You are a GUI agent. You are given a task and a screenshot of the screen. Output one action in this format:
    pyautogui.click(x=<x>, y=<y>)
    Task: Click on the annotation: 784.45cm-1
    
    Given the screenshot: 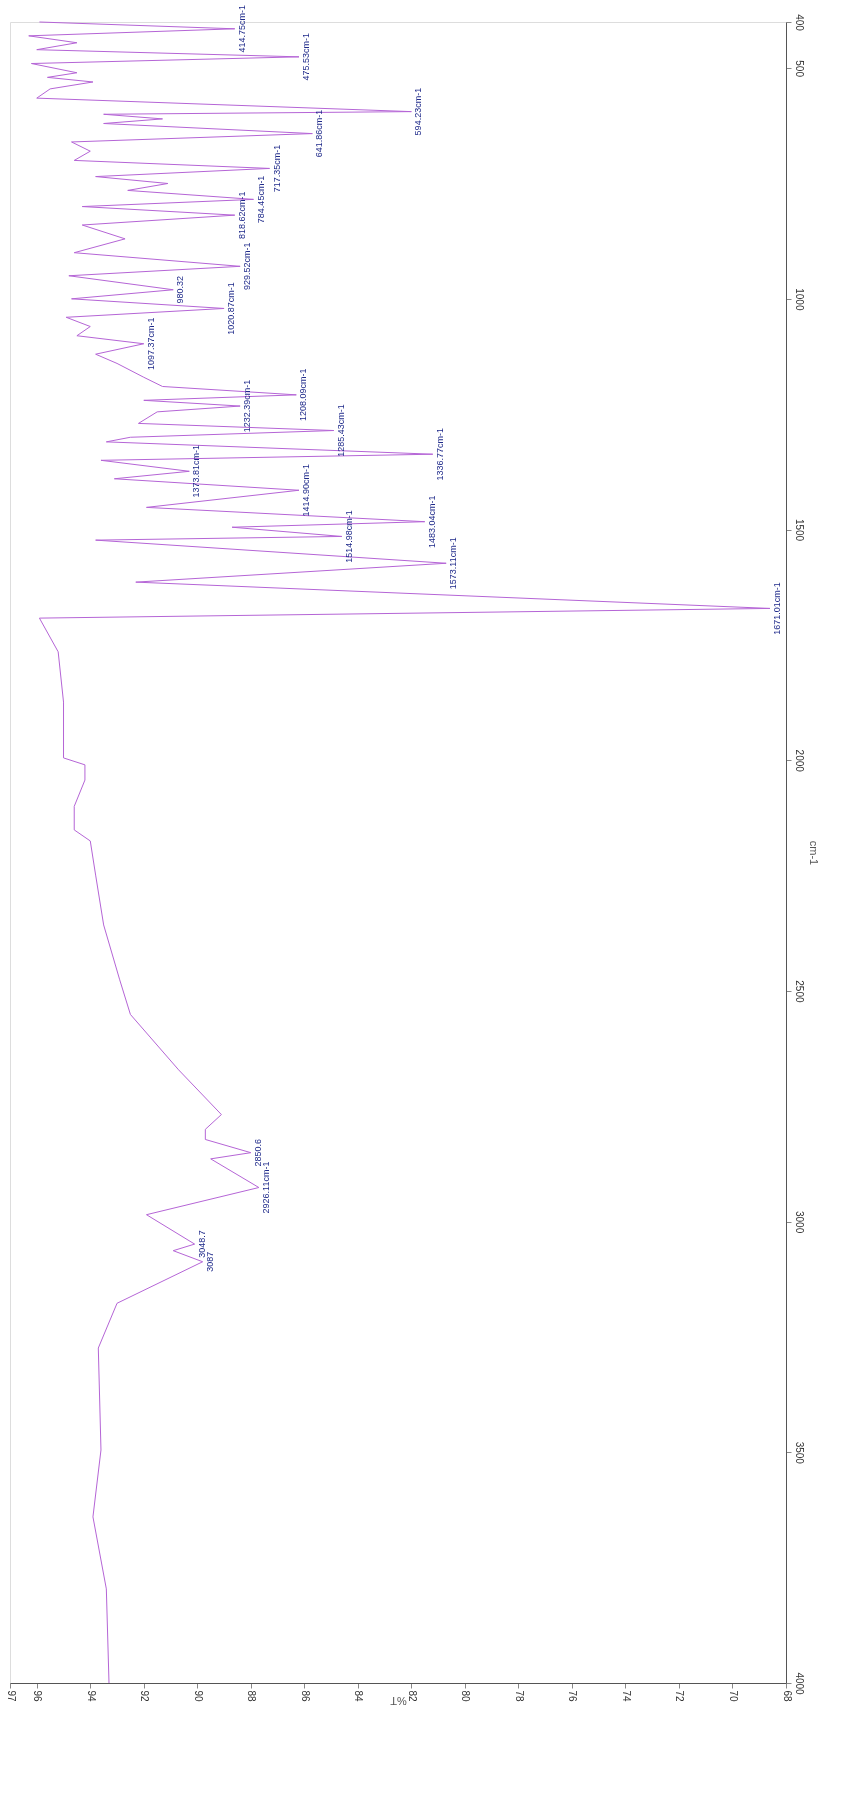 What is the action you would take?
    pyautogui.click(x=260, y=199)
    